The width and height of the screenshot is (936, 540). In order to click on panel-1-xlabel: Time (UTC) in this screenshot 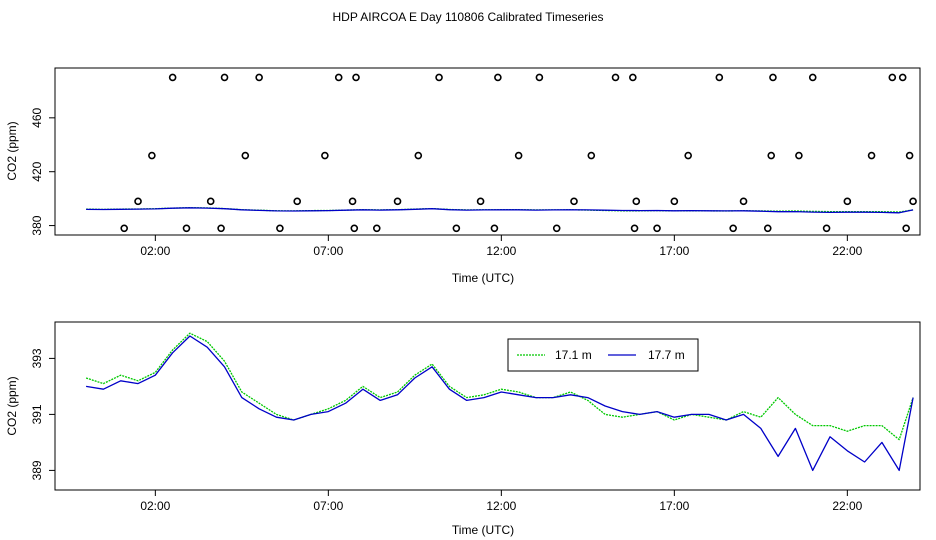, I will do `click(483, 278)`.